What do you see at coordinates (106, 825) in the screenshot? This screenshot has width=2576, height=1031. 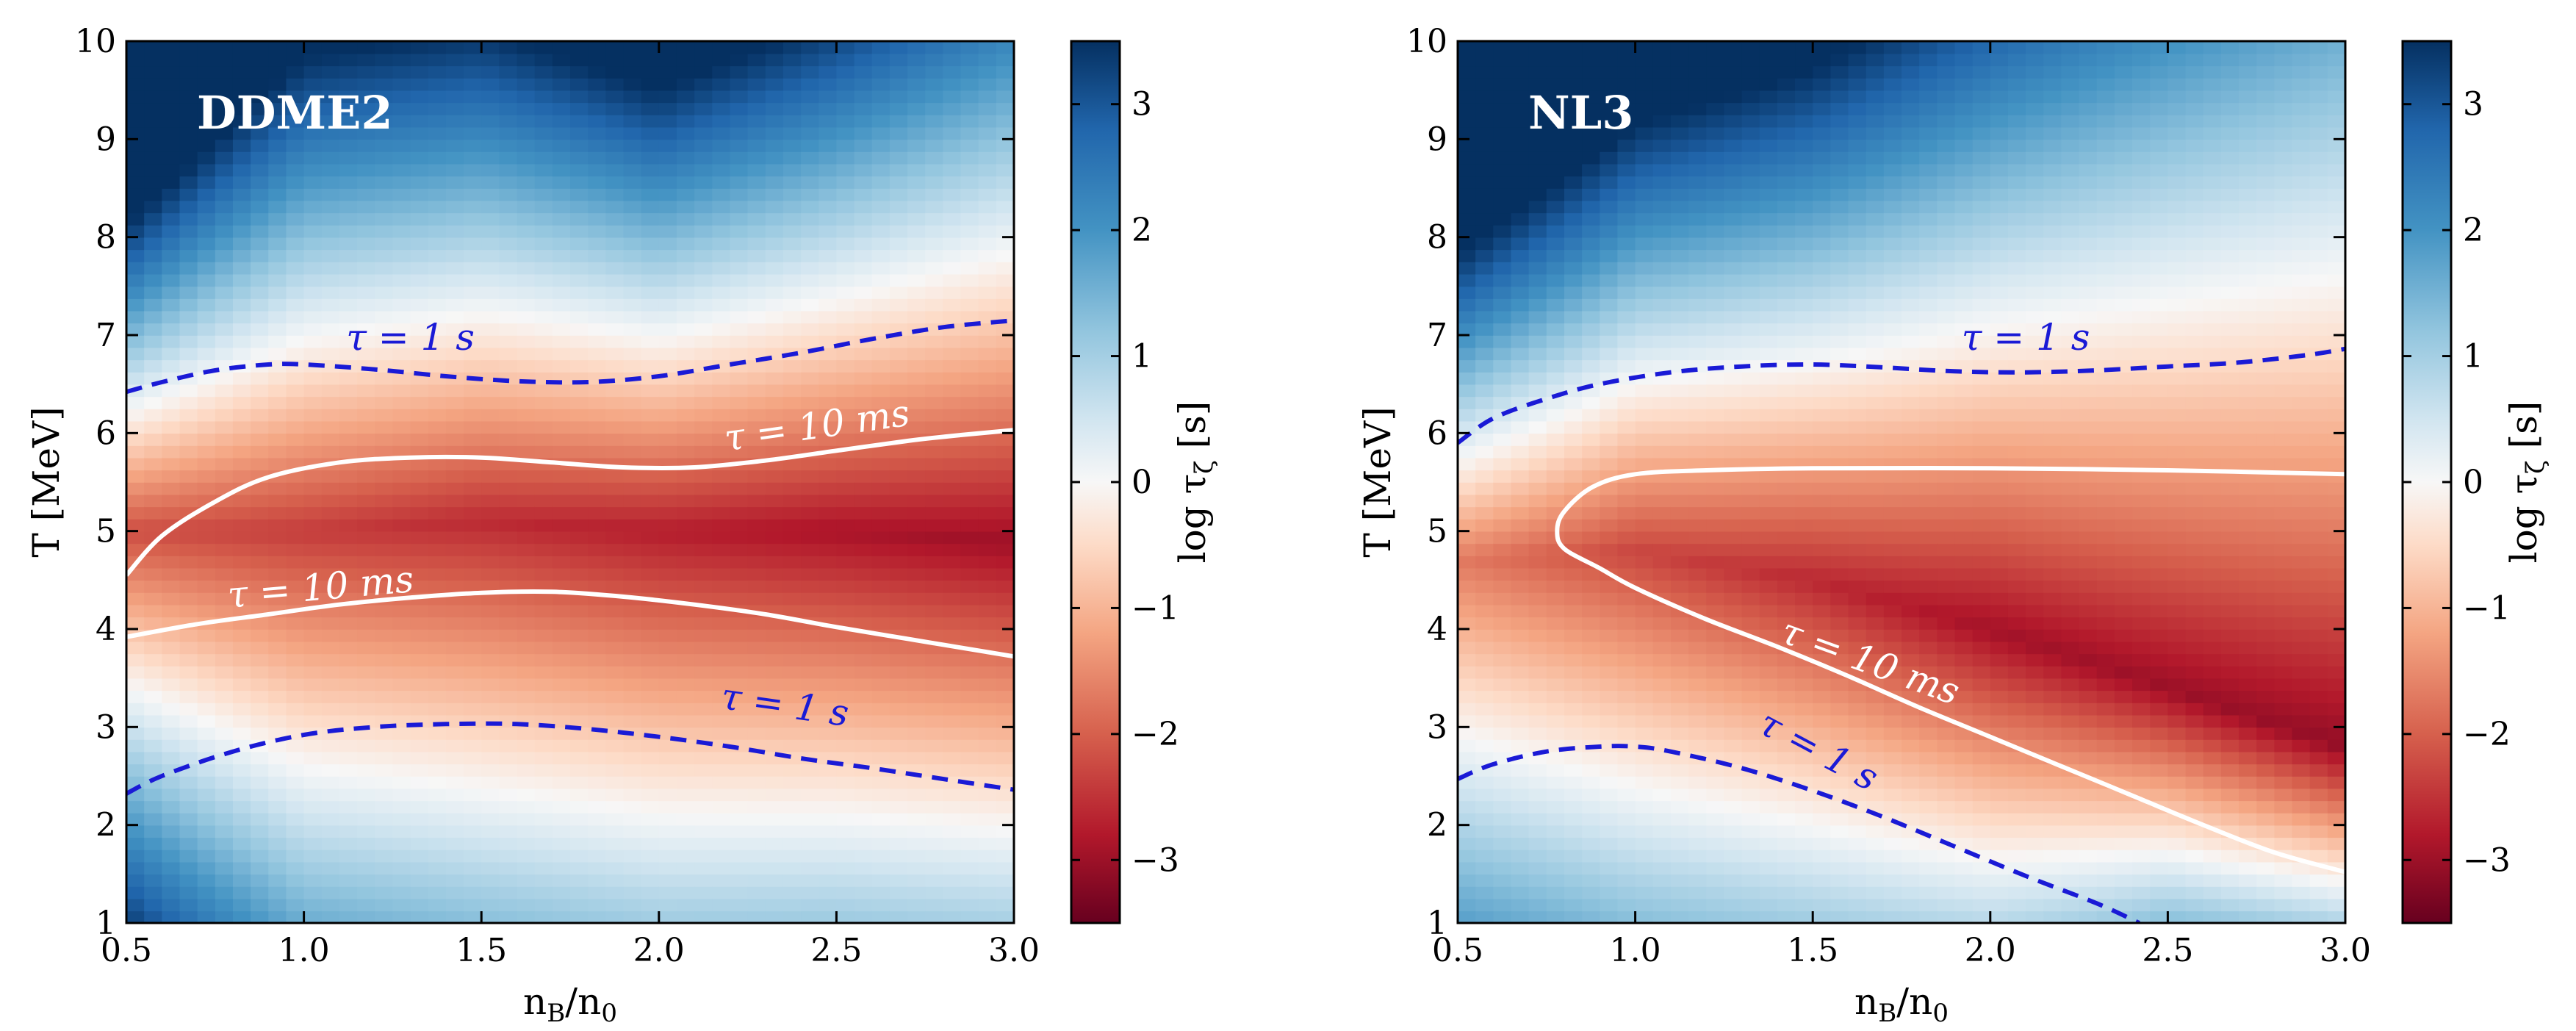 I see `y-tick-label: 2` at bounding box center [106, 825].